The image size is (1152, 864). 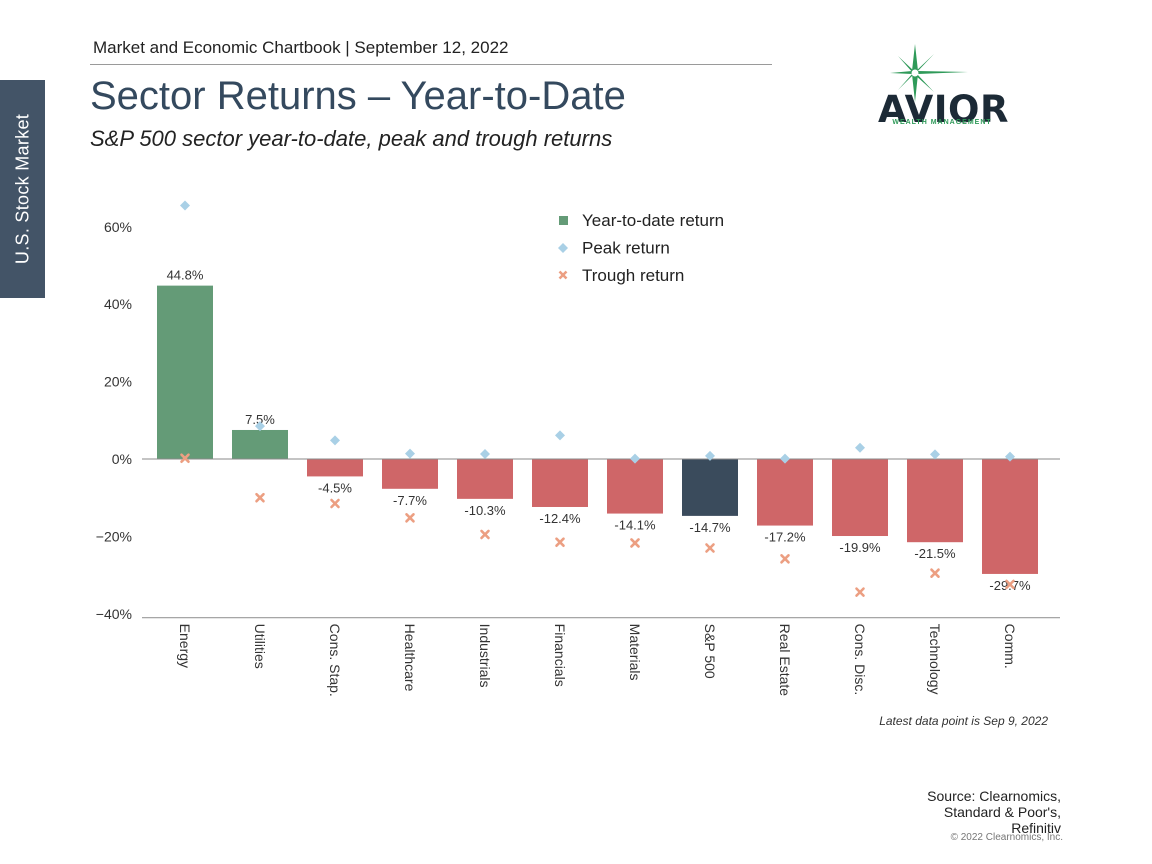 I want to click on y-tick-label: −40%, so click(x=114, y=614).